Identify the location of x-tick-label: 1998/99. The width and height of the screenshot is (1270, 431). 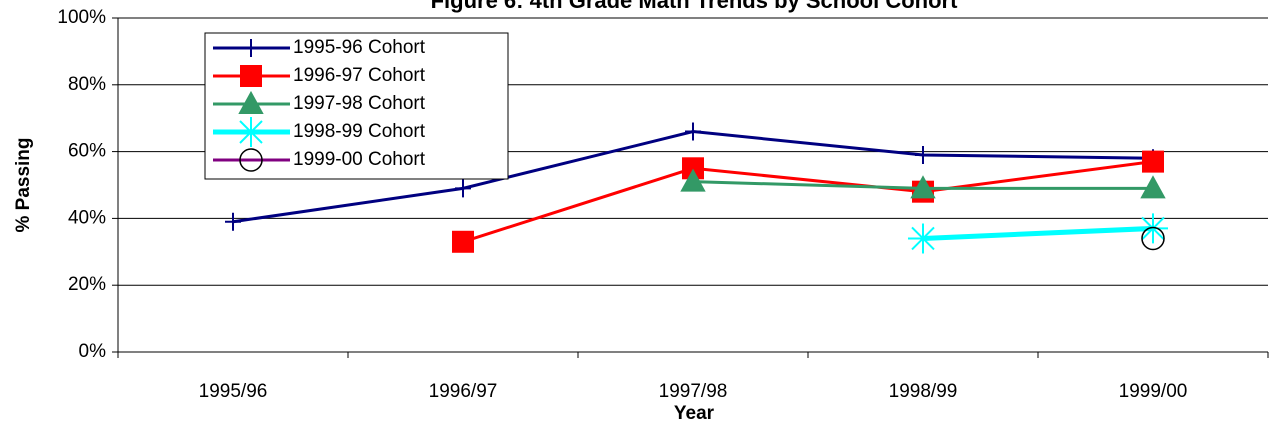
(923, 391).